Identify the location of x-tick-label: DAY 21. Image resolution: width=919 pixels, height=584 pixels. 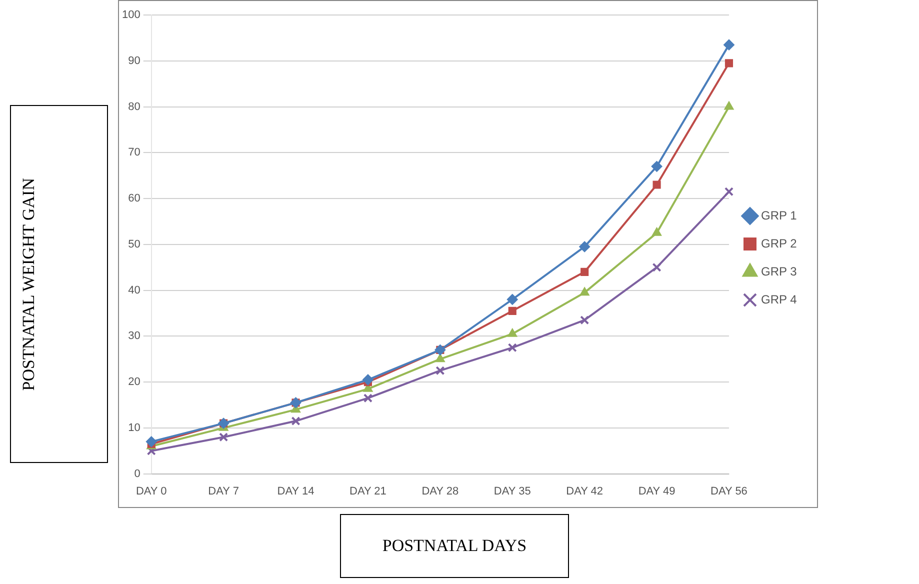
(368, 491).